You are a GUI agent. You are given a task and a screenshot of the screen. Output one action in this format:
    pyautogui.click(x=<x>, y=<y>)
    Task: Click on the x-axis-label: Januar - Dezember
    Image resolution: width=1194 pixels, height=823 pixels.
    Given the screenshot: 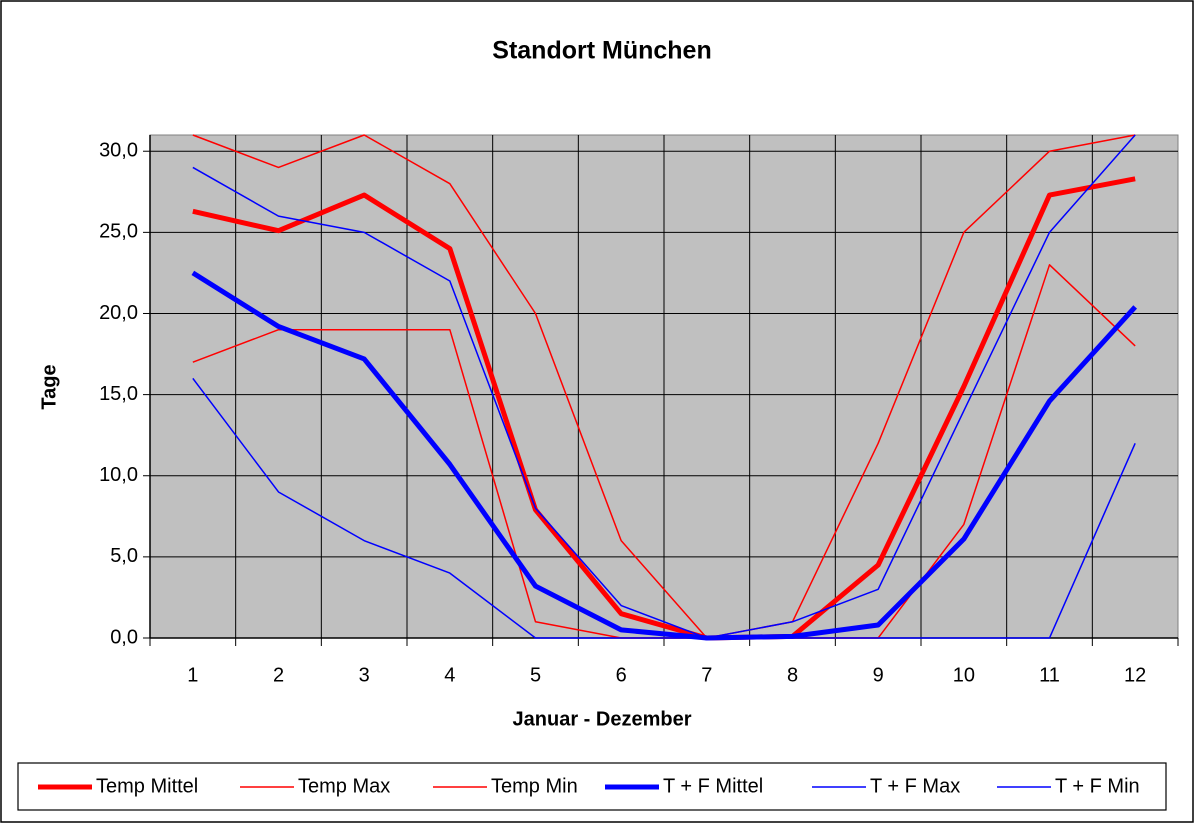 What is the action you would take?
    pyautogui.click(x=602, y=719)
    